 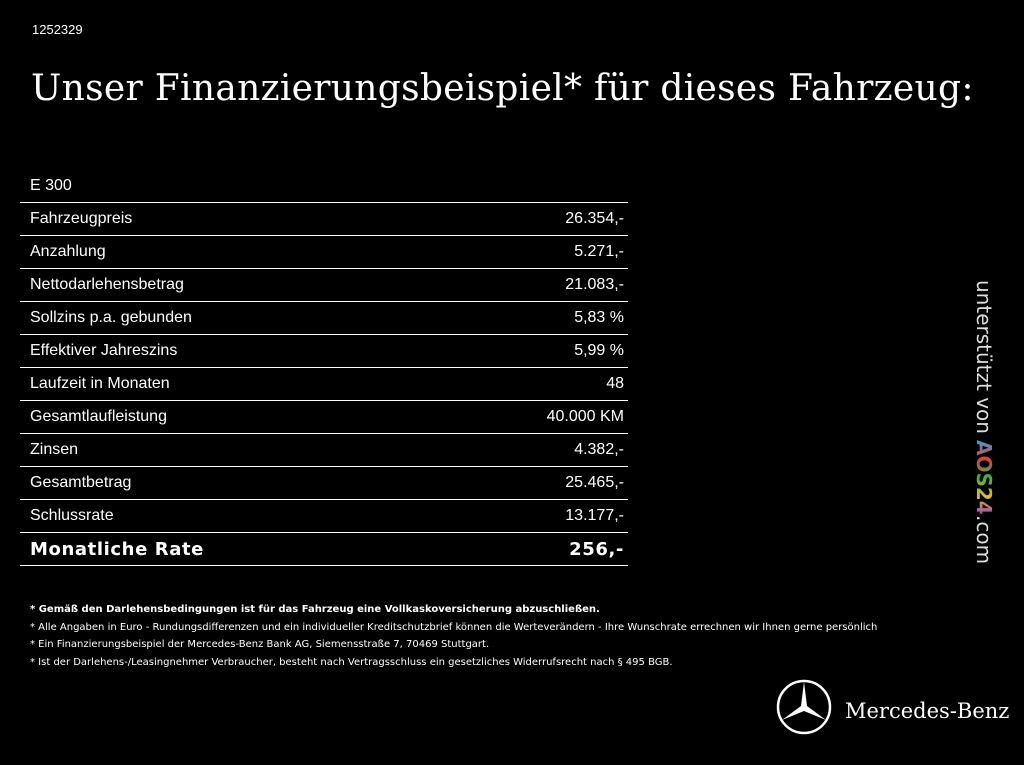 I want to click on table-row: Sollzins p.a. gebunden 5,83 %, so click(x=324, y=318).